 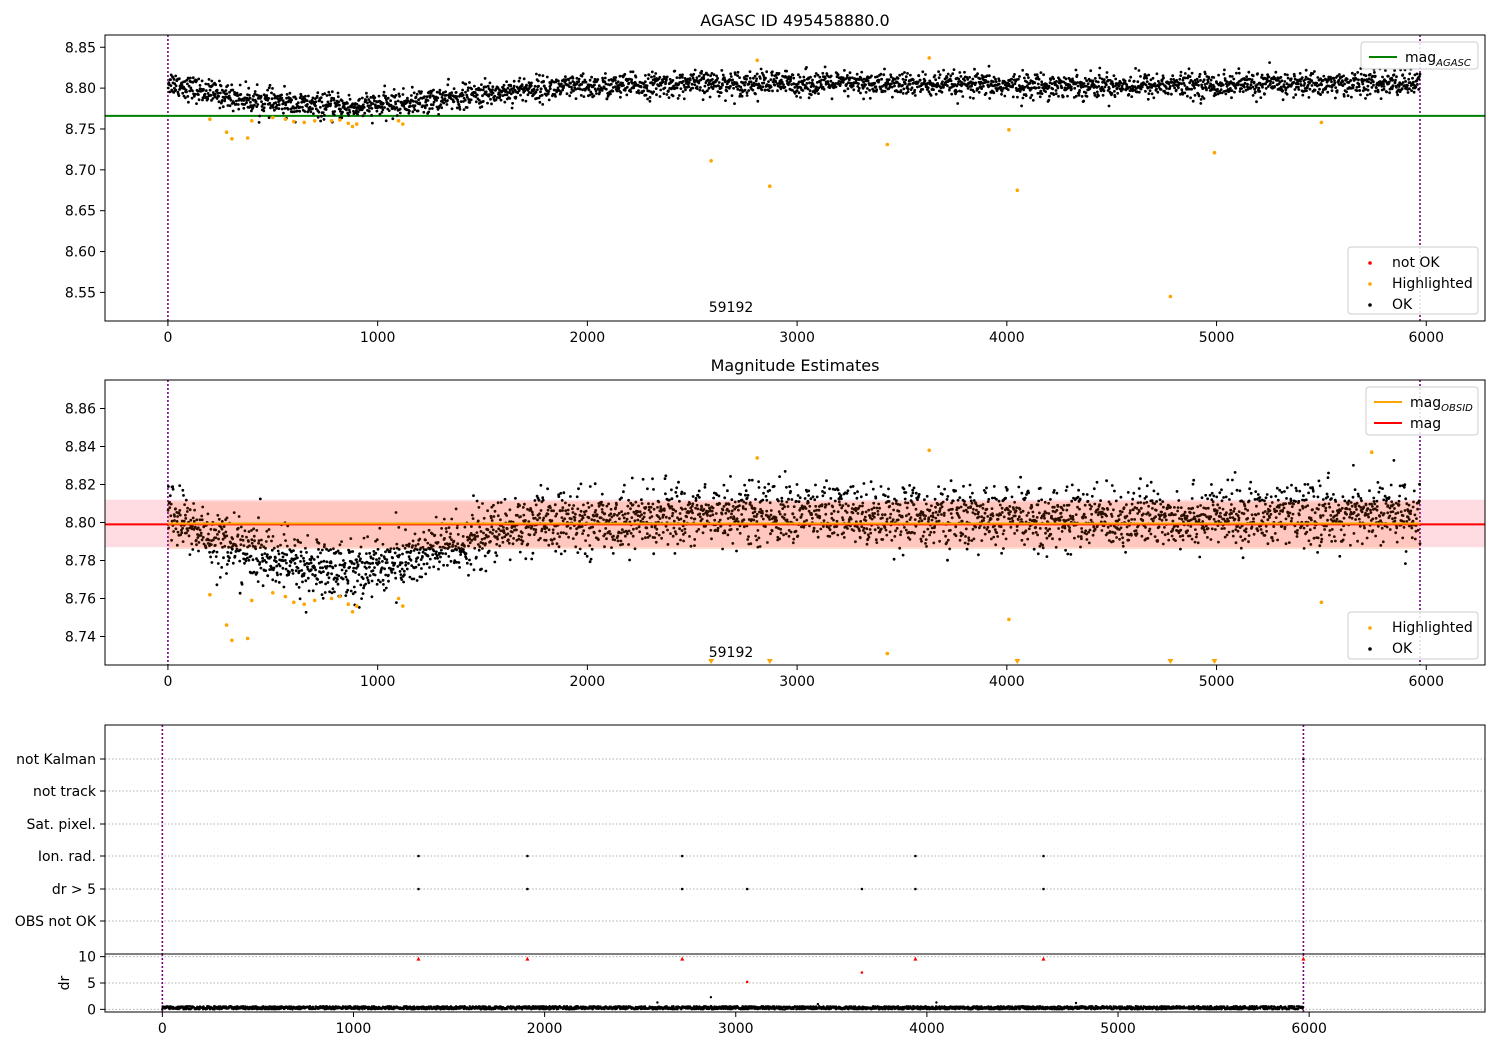 What do you see at coordinates (80, 89) in the screenshot?
I see `y-tick-label: 8.80` at bounding box center [80, 89].